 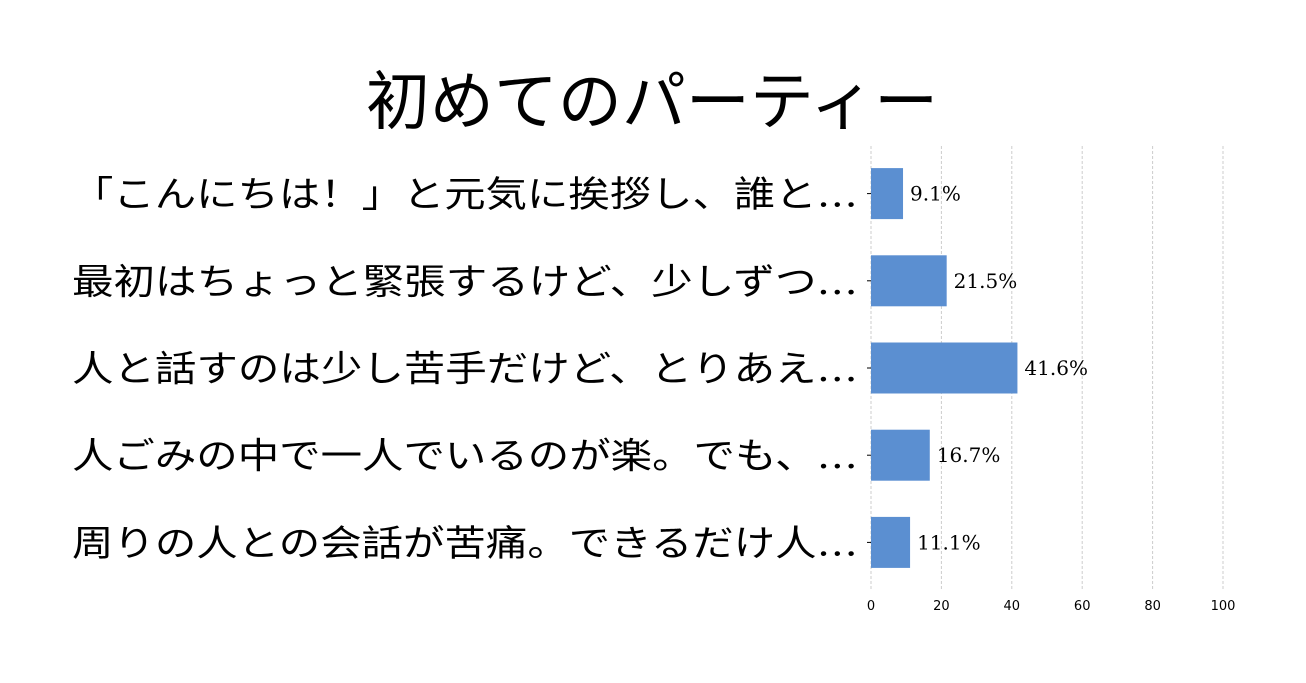 What do you see at coordinates (1152, 606) in the screenshot?
I see `x-tick-label: 80` at bounding box center [1152, 606].